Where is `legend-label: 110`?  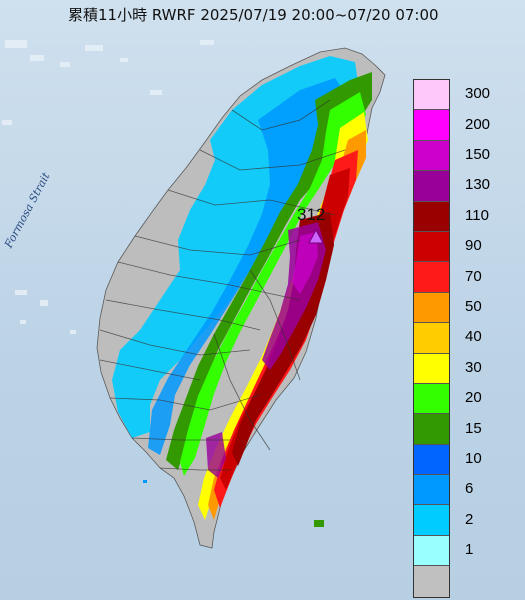 legend-label: 110 is located at coordinates (477, 215).